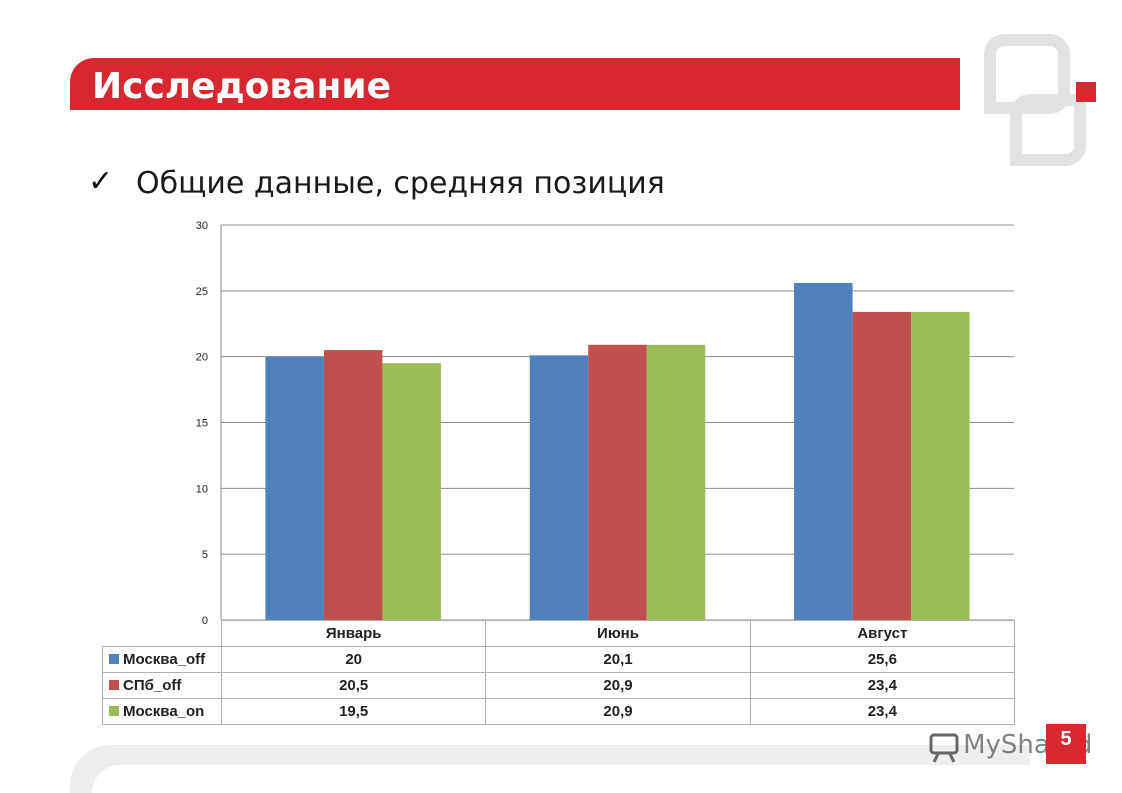 The height and width of the screenshot is (793, 1122). Describe the element at coordinates (202, 226) in the screenshot. I see `y-tick-label: 30` at that location.